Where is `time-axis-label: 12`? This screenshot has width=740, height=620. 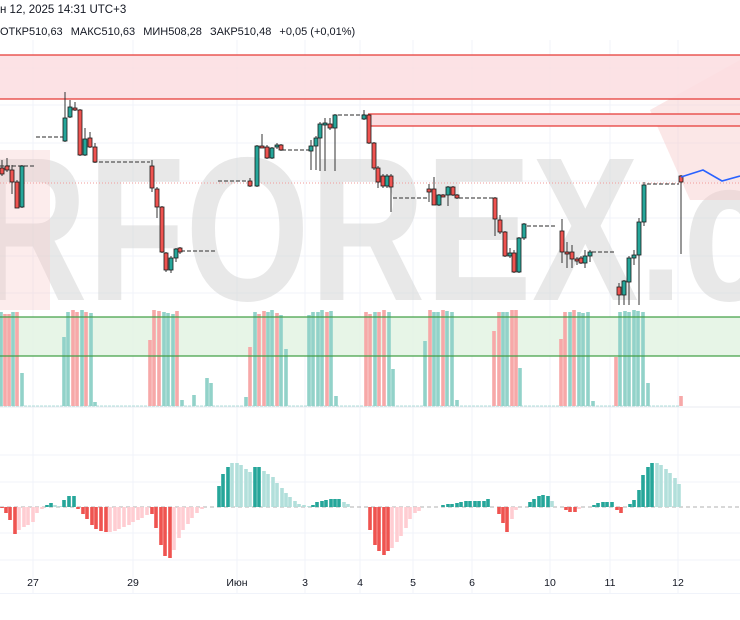
time-axis-label: 12 is located at coordinates (678, 583).